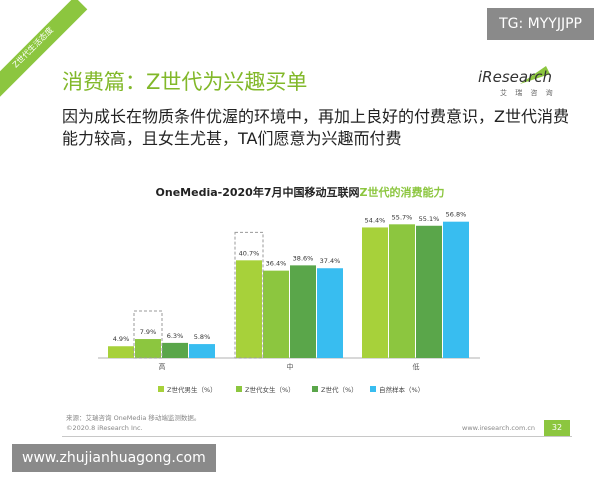 The height and width of the screenshot is (480, 600). What do you see at coordinates (162, 366) in the screenshot?
I see `category-label: 高` at bounding box center [162, 366].